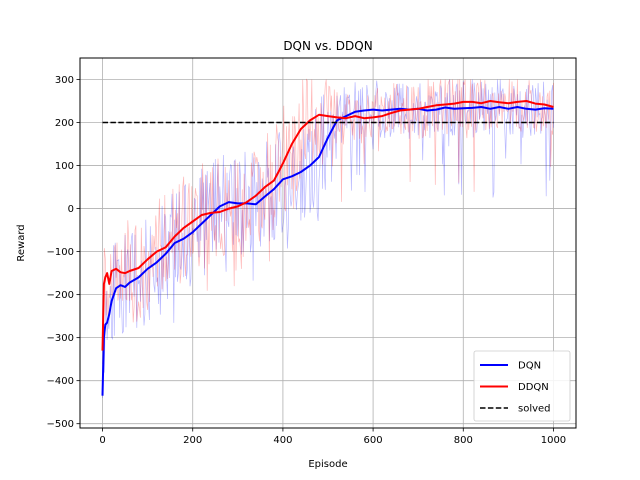 The height and width of the screenshot is (480, 640). What do you see at coordinates (21, 242) in the screenshot?
I see `y-axis-label: Reward` at bounding box center [21, 242].